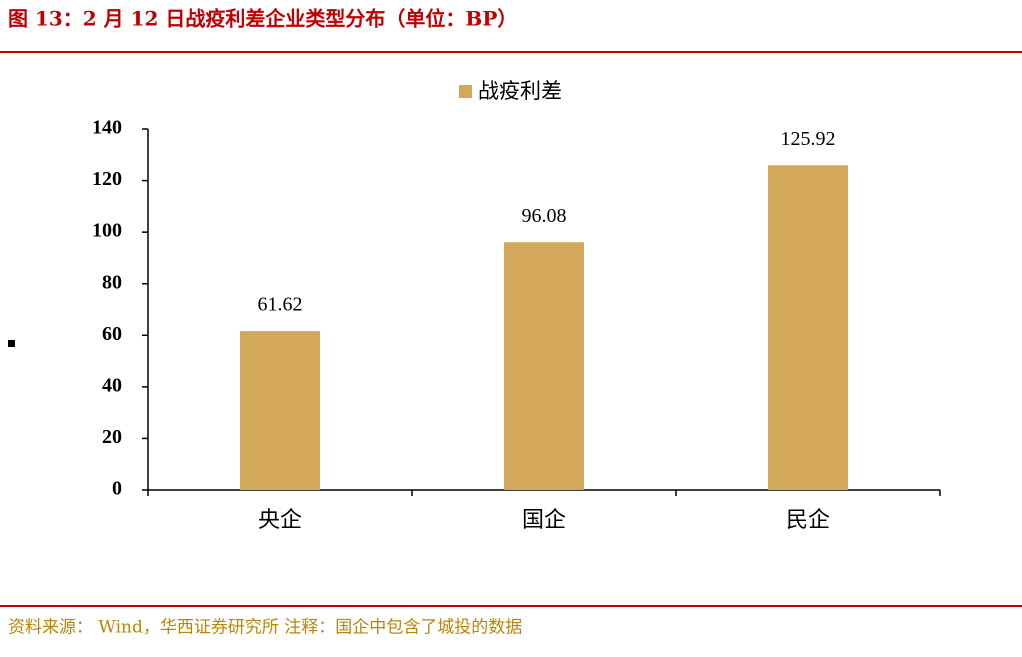  Describe the element at coordinates (544, 520) in the screenshot. I see `x-tick-label: 国企` at that location.